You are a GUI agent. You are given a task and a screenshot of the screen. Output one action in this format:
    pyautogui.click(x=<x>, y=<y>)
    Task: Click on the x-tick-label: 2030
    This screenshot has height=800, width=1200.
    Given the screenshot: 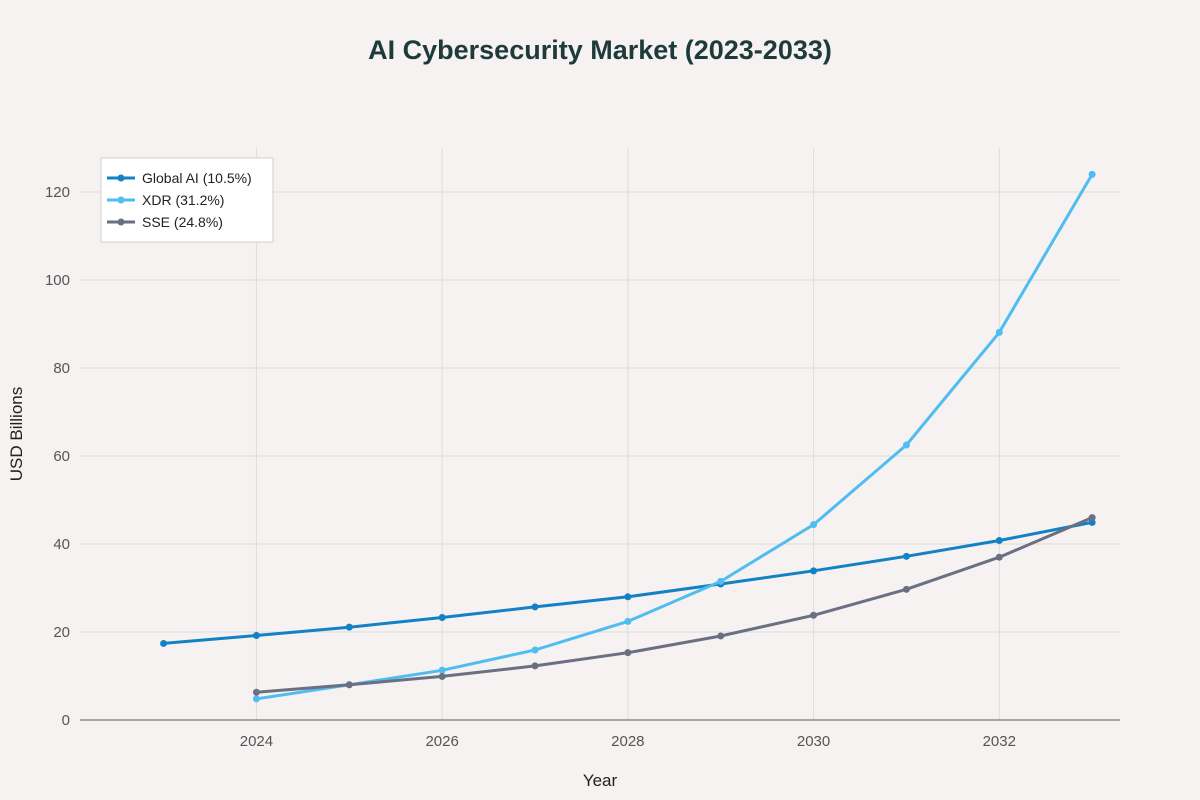 What is the action you would take?
    pyautogui.click(x=813, y=741)
    